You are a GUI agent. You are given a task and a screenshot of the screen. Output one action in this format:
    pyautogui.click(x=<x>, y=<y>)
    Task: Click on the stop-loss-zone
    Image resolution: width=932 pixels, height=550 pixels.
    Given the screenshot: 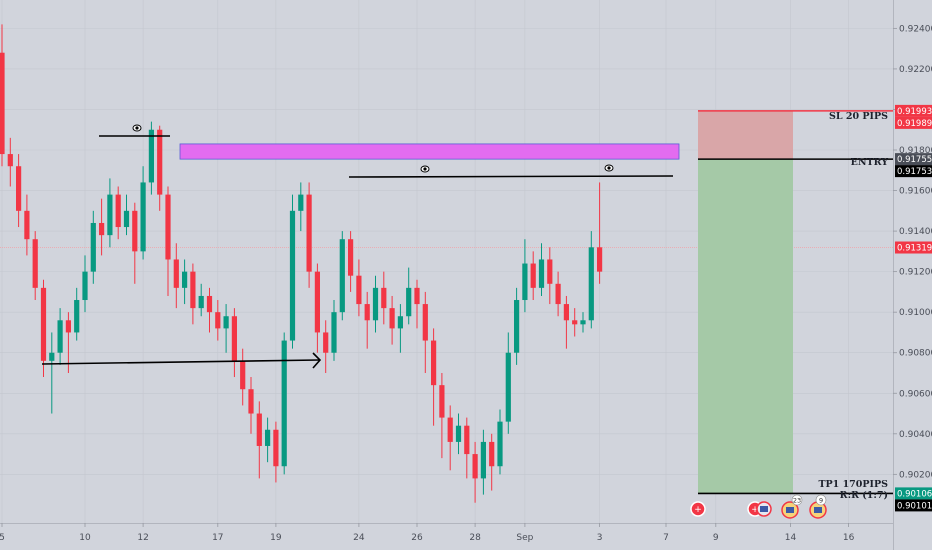 What is the action you would take?
    pyautogui.click(x=745, y=135)
    